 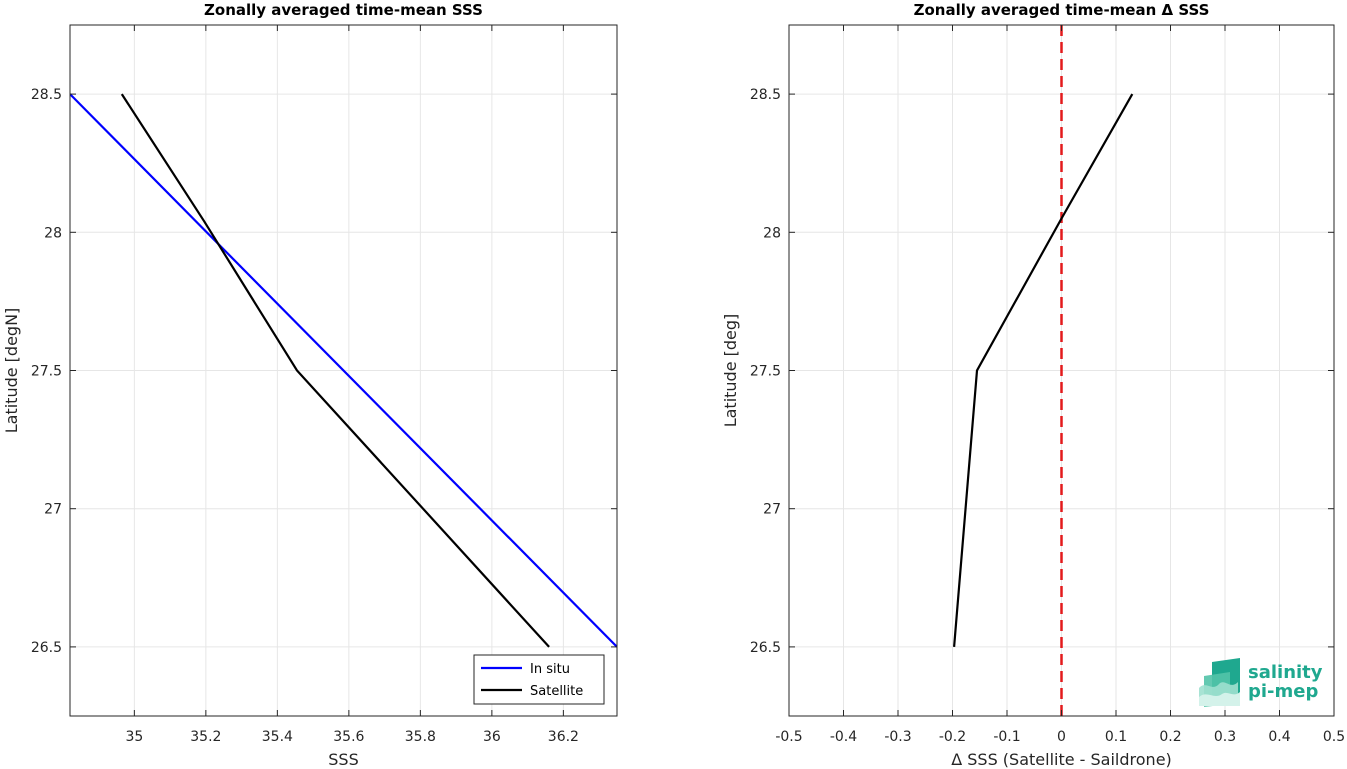 I want to click on x-tick-label: -0.4, so click(x=843, y=737).